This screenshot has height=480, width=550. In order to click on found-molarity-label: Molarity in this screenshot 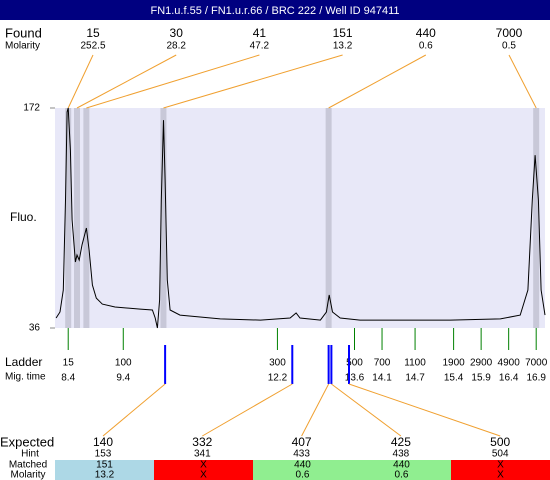, I will do `click(22, 46)`.